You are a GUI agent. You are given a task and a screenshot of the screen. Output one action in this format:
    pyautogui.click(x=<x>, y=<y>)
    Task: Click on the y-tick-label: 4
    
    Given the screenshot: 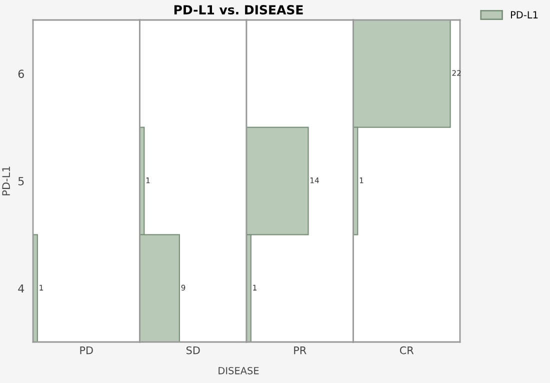 What is the action you would take?
    pyautogui.click(x=21, y=288)
    